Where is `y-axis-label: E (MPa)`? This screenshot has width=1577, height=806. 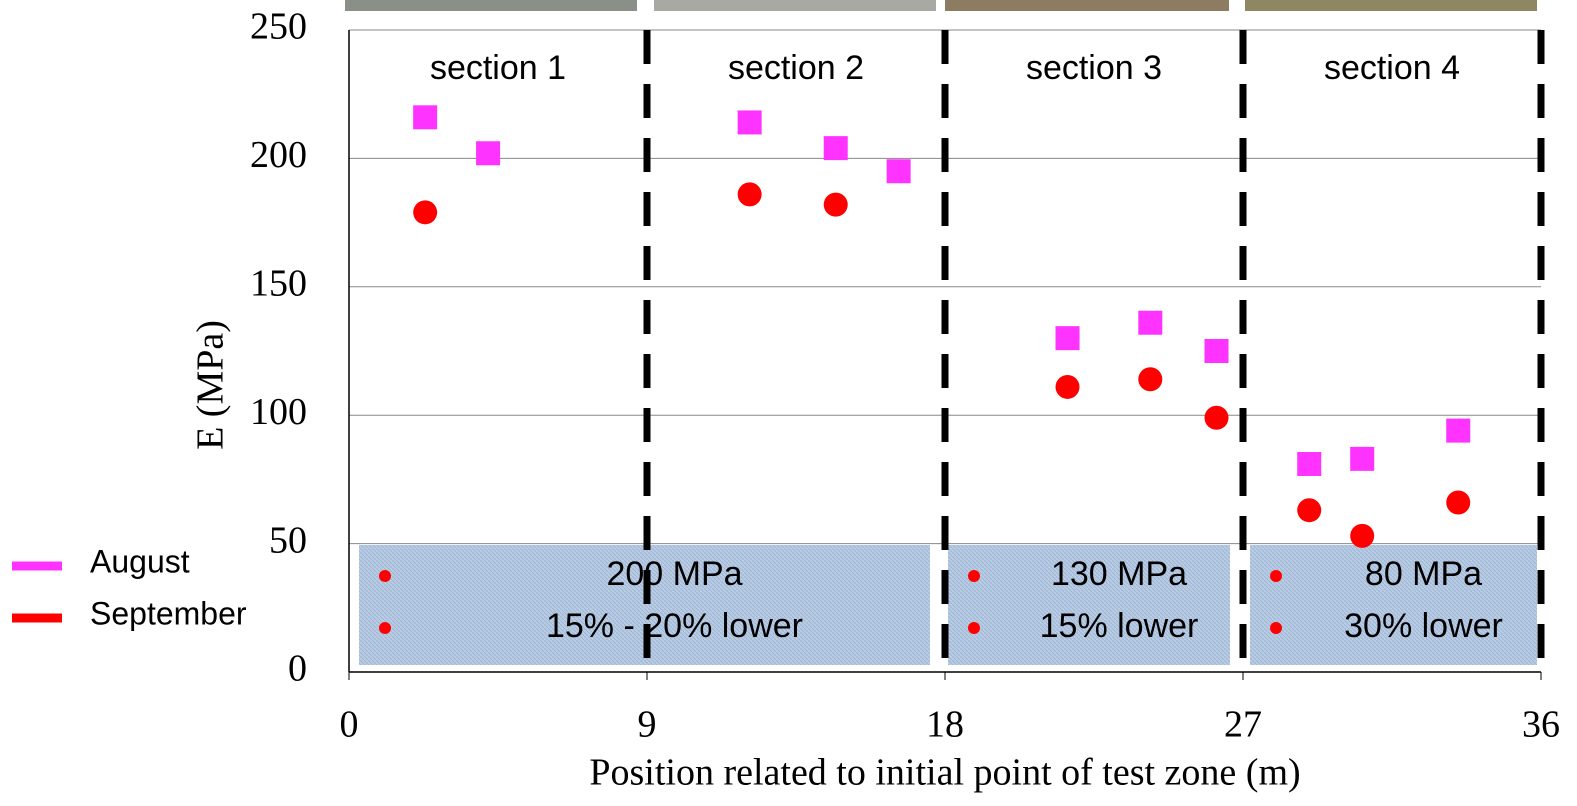
y-axis-label: E (MPa) is located at coordinates (211, 385).